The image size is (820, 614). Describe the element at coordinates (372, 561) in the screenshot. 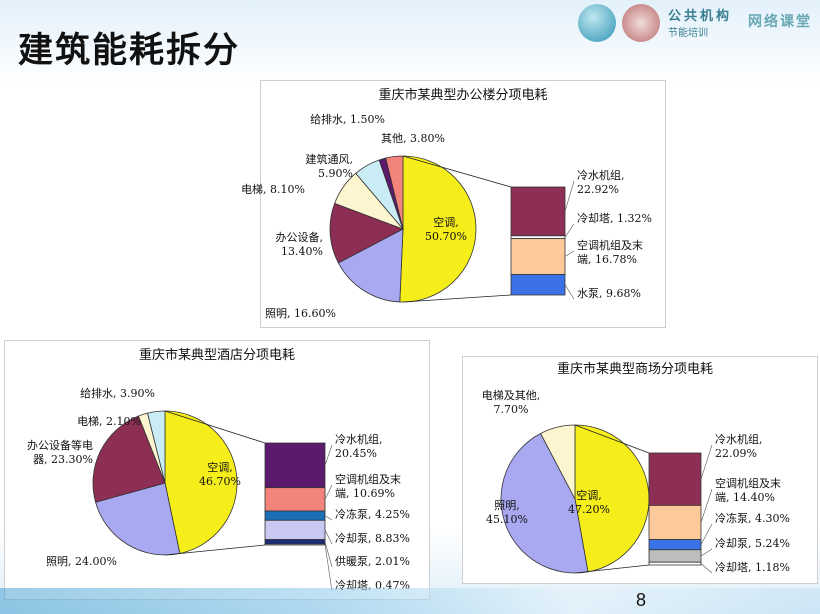

I see `breakdown-label: 供暖泵, 2.01%` at that location.